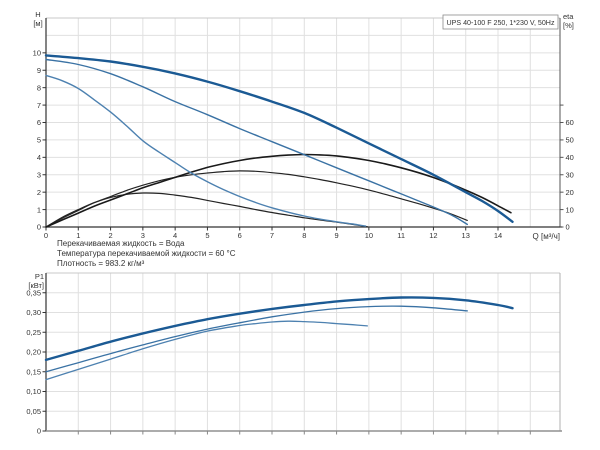 The width and height of the screenshot is (600, 450). What do you see at coordinates (570, 157) in the screenshot?
I see `y-right-tick-label: 40` at bounding box center [570, 157].